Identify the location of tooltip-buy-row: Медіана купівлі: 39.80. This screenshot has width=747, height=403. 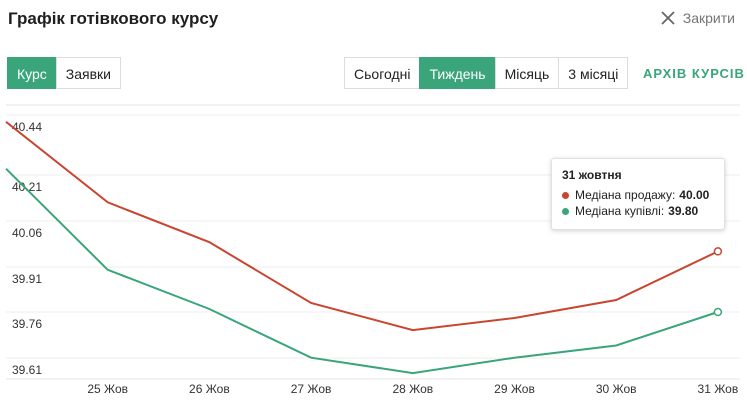
(638, 211).